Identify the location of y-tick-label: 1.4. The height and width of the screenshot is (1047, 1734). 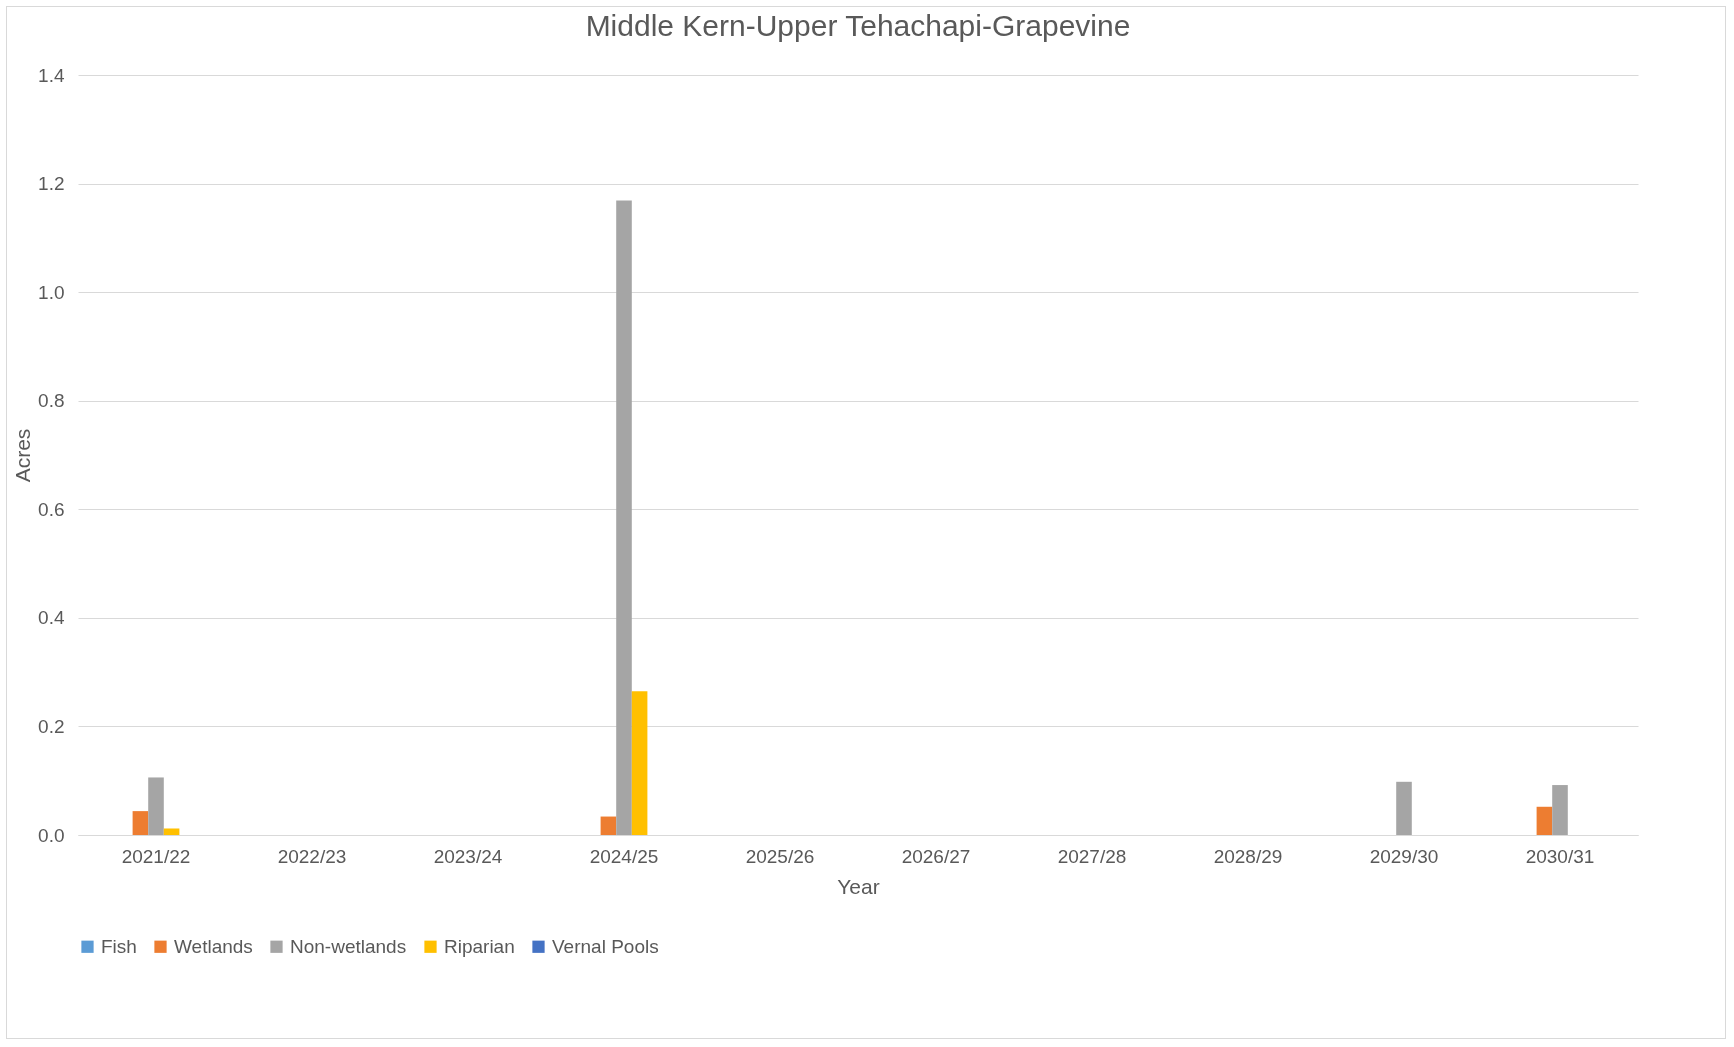
(51, 75).